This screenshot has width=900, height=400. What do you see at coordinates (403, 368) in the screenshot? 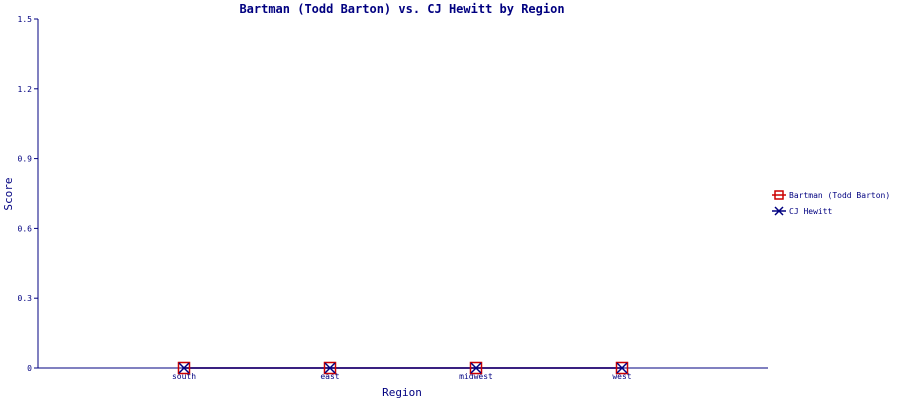
I see `series-layer` at bounding box center [403, 368].